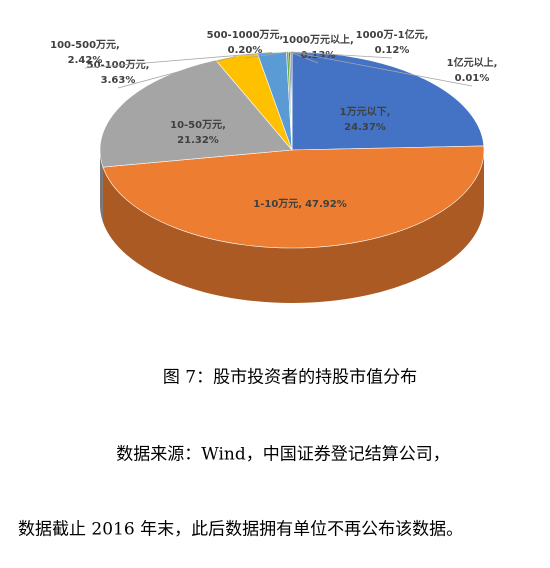 This screenshot has height=568, width=550. I want to click on data-label-value: 0.01%, so click(472, 78).